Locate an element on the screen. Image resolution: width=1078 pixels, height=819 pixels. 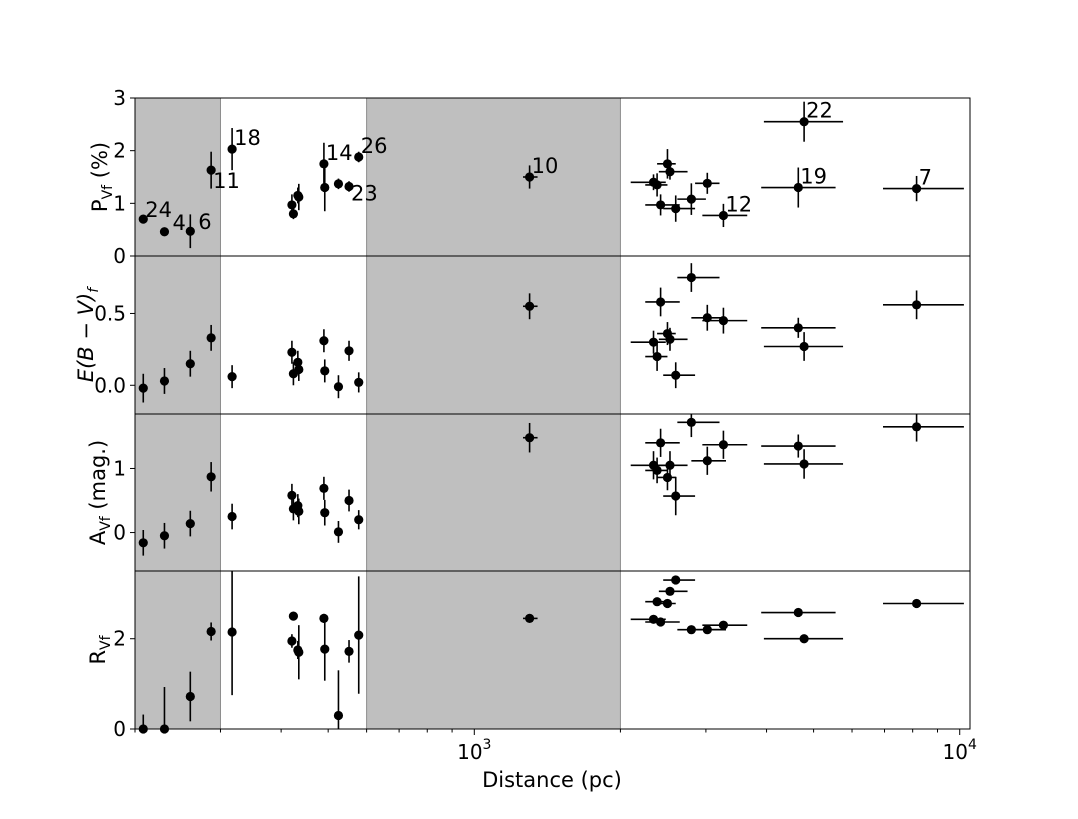
y-axis-label: E(B − V)f is located at coordinates (88, 334).